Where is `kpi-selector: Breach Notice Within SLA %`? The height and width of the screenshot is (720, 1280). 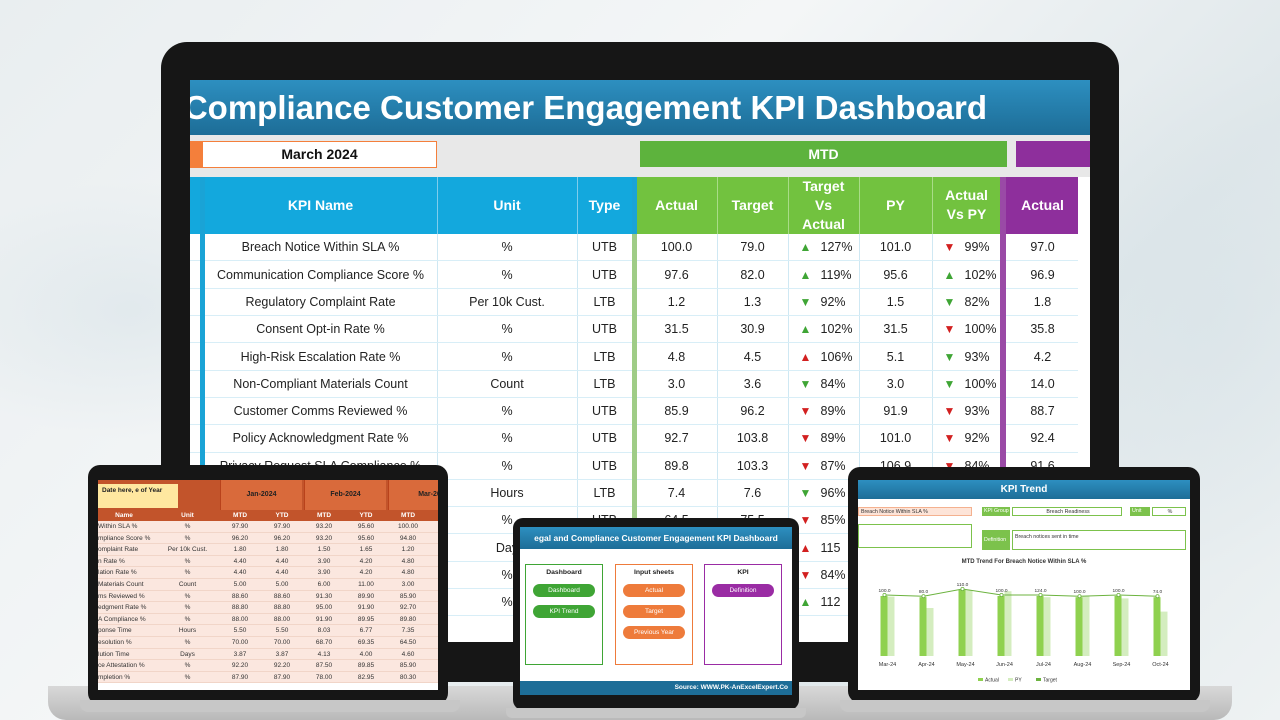 kpi-selector: Breach Notice Within SLA % is located at coordinates (915, 511).